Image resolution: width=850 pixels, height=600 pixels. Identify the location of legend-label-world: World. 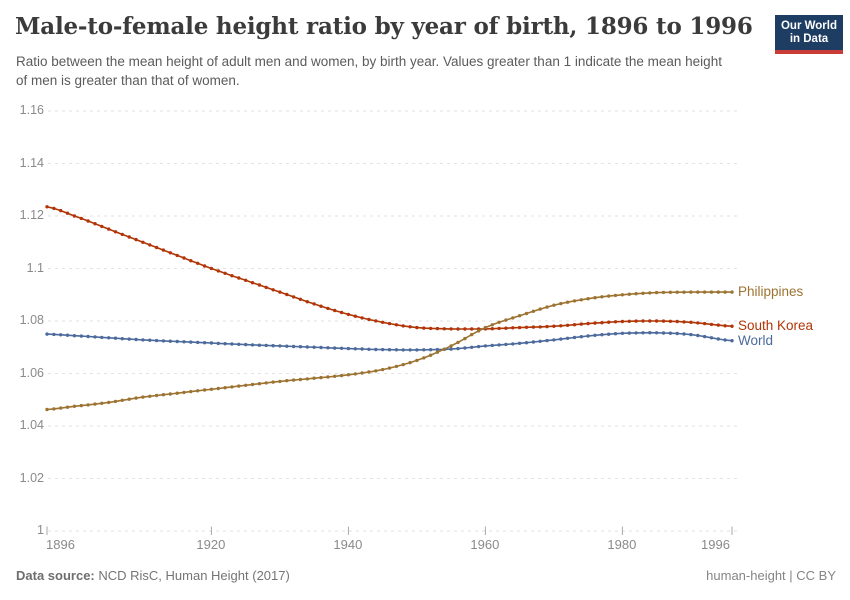
(756, 340).